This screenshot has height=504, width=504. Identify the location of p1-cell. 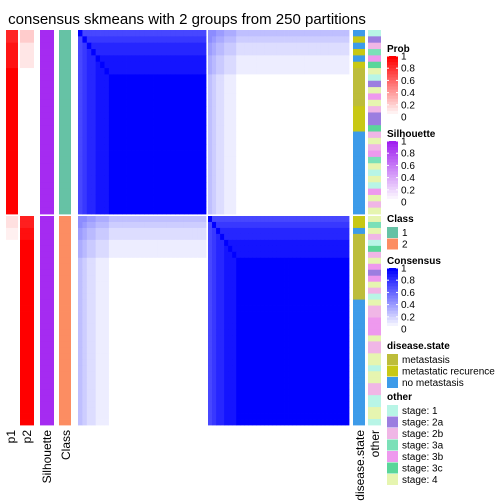
(12, 338).